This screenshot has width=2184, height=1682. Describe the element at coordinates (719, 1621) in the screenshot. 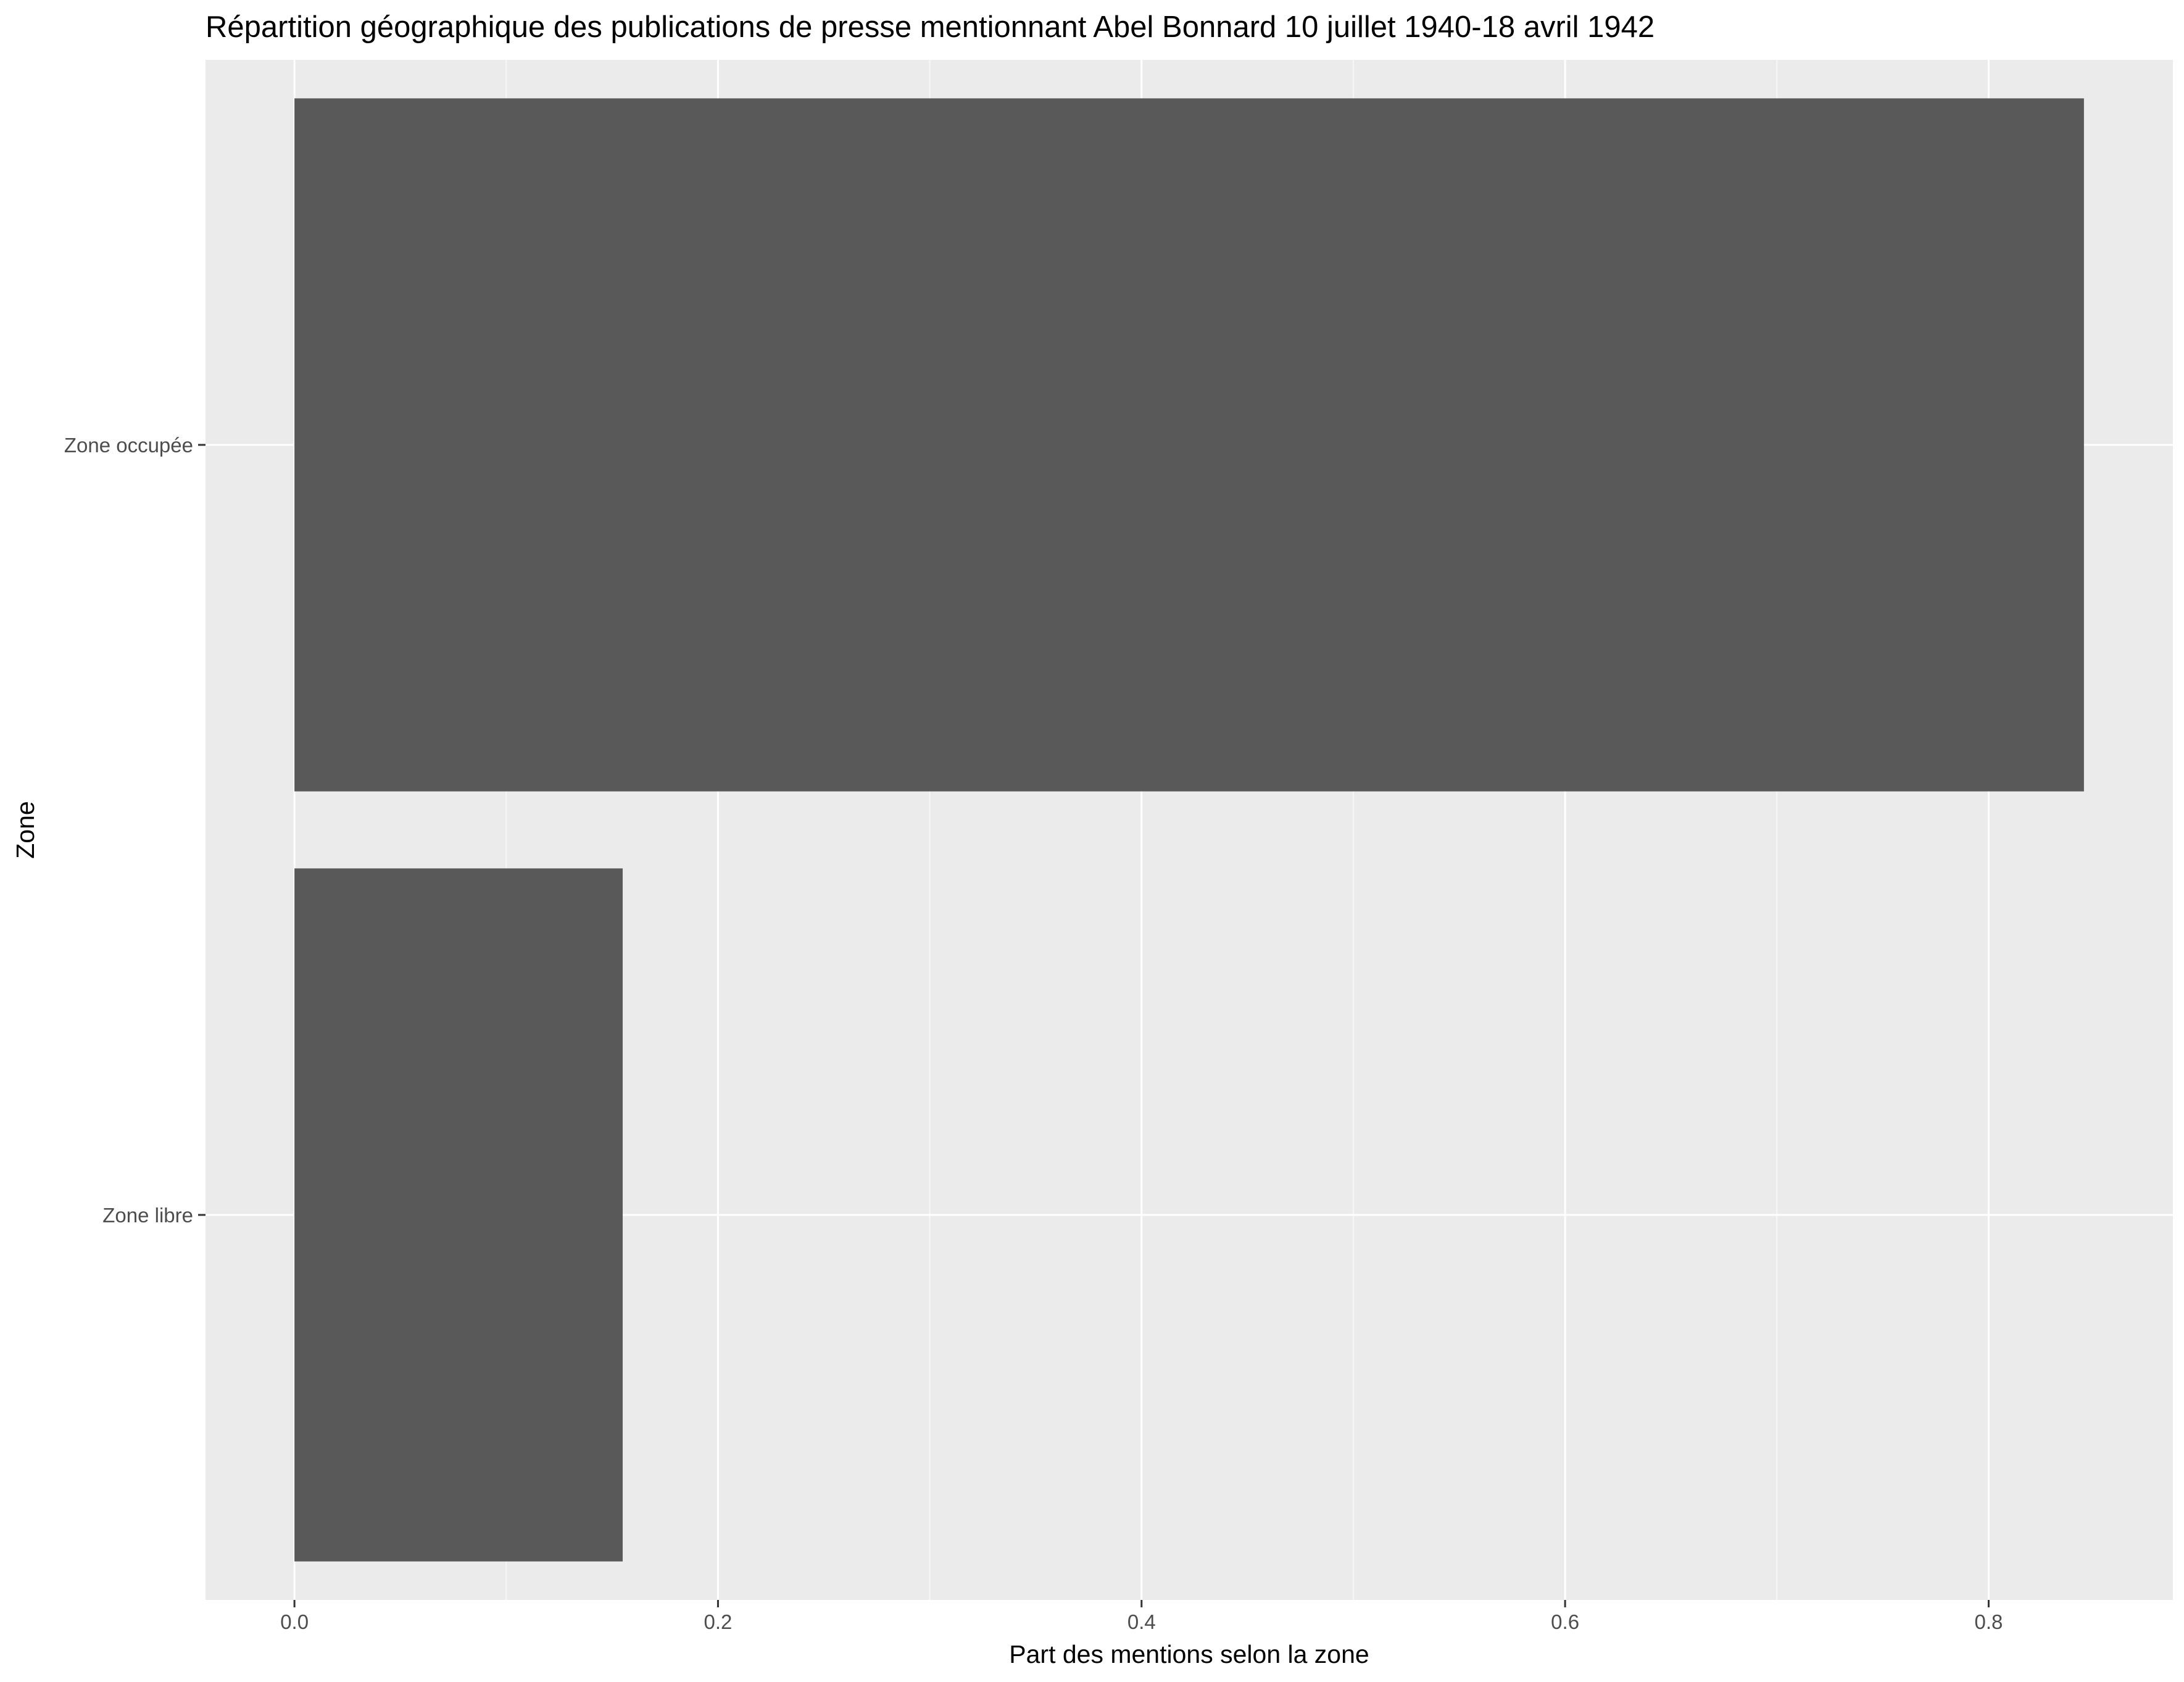

I see `x-tick-label: 0.2` at that location.